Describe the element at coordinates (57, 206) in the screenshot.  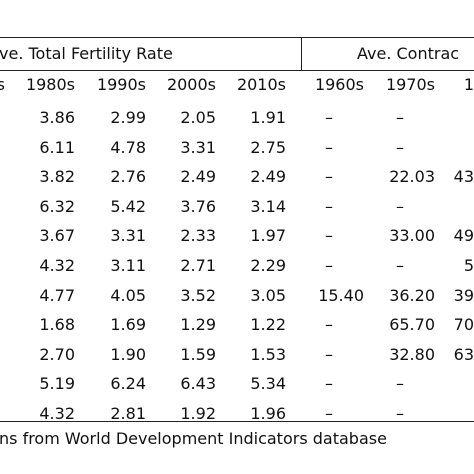
I see `table-cell: 6.32` at that location.